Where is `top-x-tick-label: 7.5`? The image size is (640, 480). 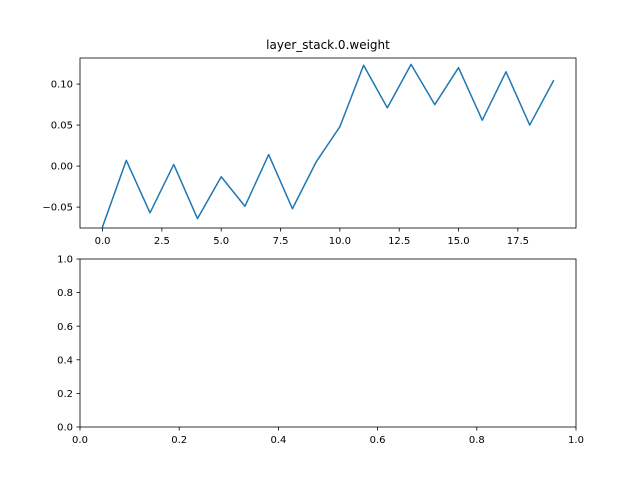
top-x-tick-label: 7.5 is located at coordinates (281, 241).